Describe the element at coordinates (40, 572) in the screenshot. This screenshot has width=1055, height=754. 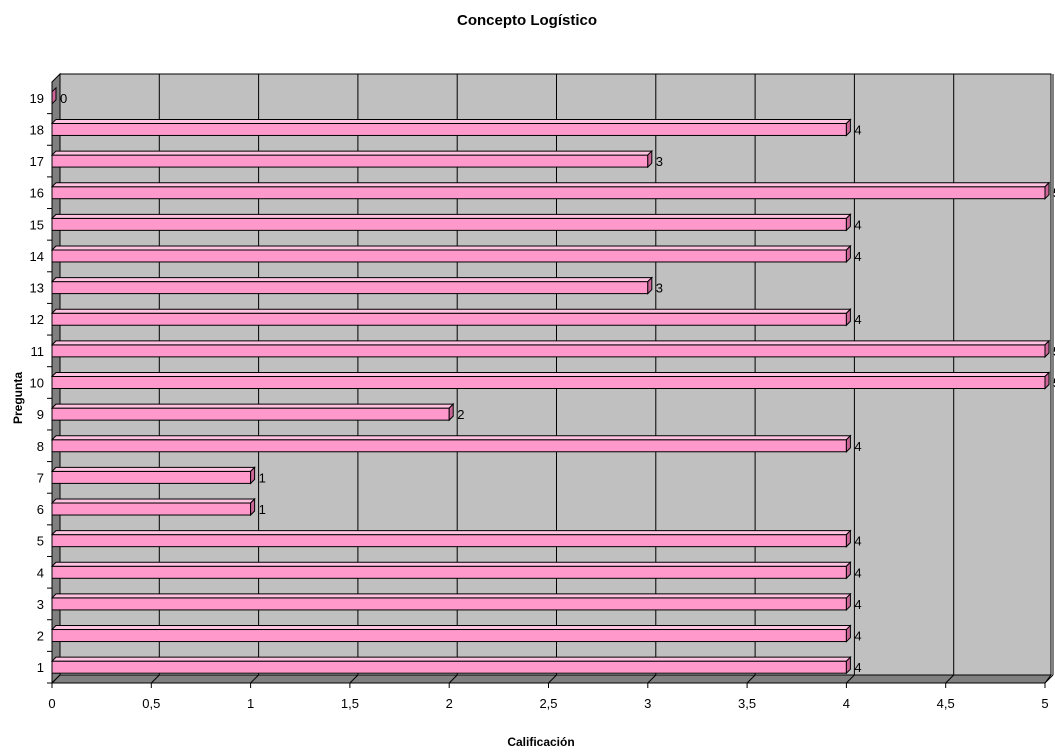
I see `y-tick-label: 4` at that location.